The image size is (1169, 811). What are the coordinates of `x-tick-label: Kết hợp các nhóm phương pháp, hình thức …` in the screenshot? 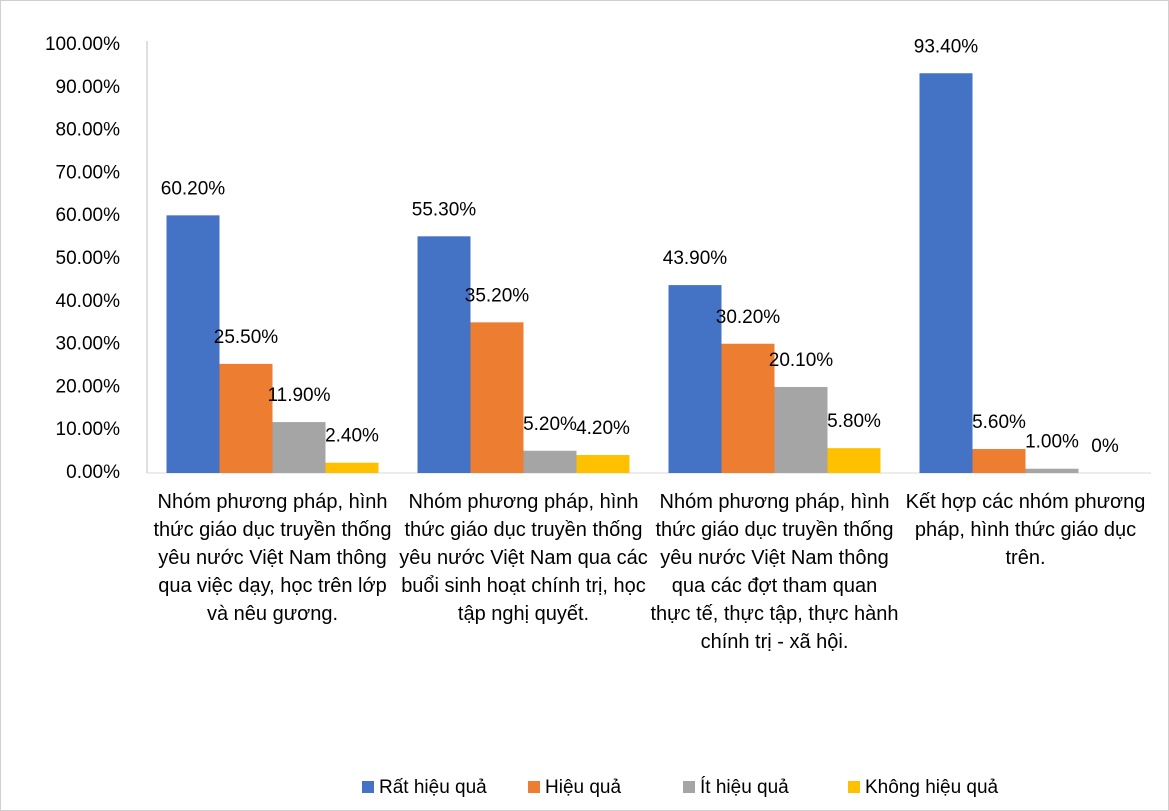 It's located at (1025, 530).